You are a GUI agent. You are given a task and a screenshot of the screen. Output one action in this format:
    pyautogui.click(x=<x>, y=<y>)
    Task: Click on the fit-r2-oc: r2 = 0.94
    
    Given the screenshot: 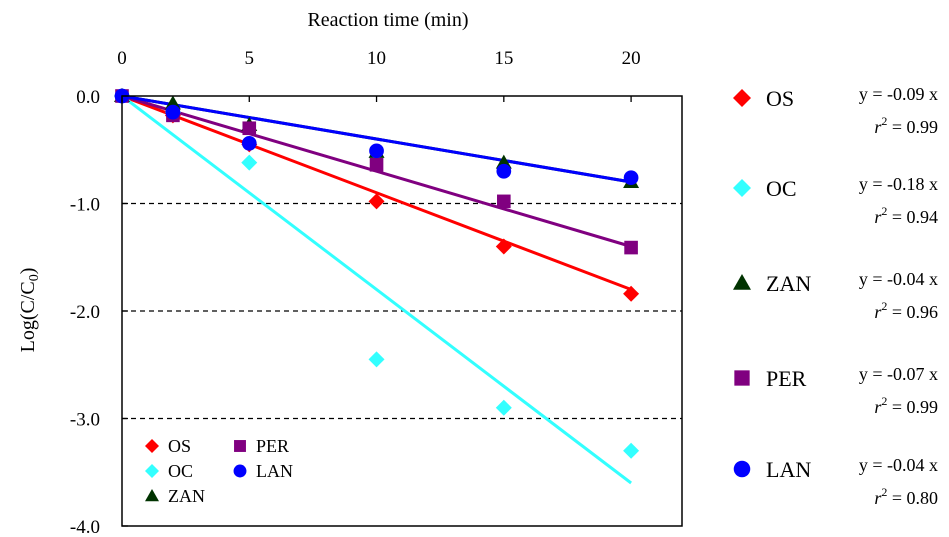 What is the action you would take?
    pyautogui.click(x=906, y=215)
    